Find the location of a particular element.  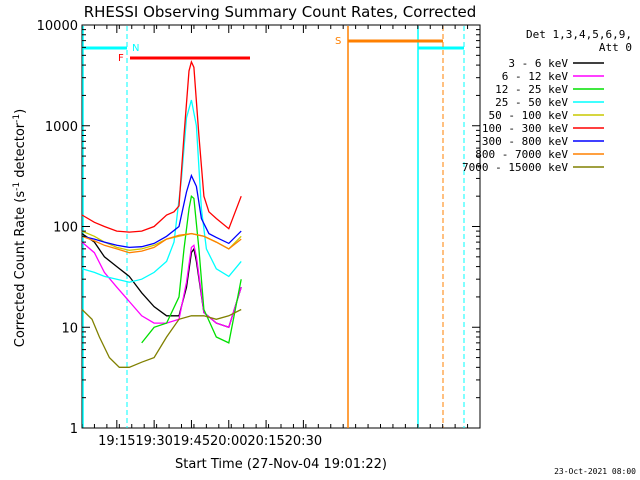

legend-entry-label: 100 - 300 keV is located at coordinates (525, 128).